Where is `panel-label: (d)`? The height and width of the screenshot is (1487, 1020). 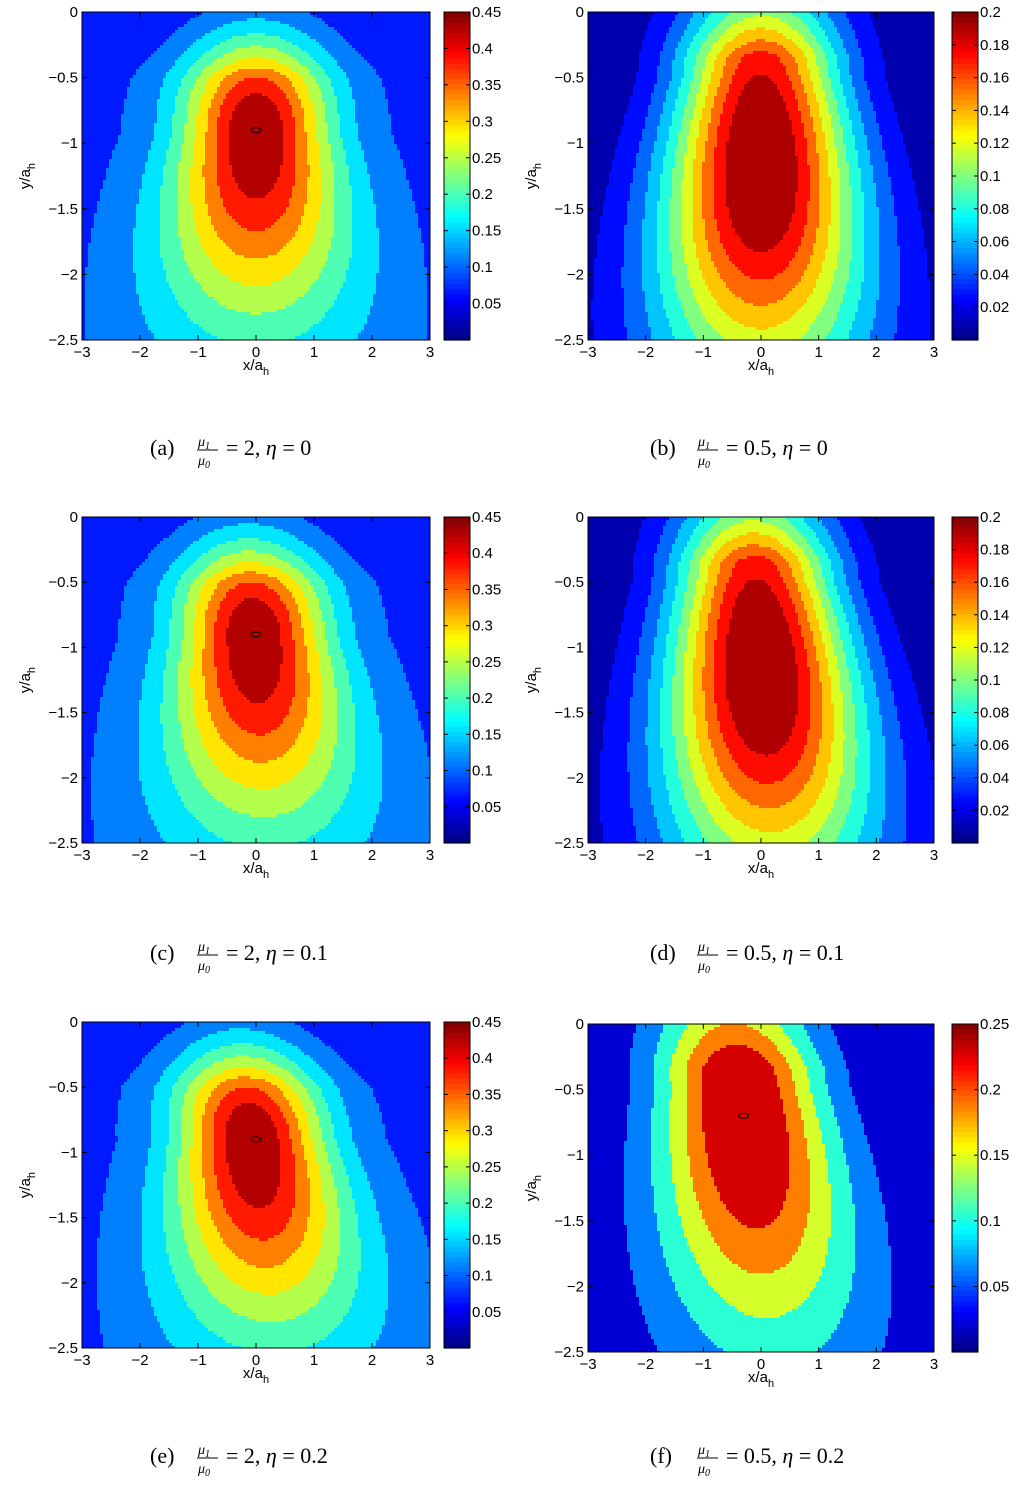 panel-label: (d) is located at coordinates (663, 952).